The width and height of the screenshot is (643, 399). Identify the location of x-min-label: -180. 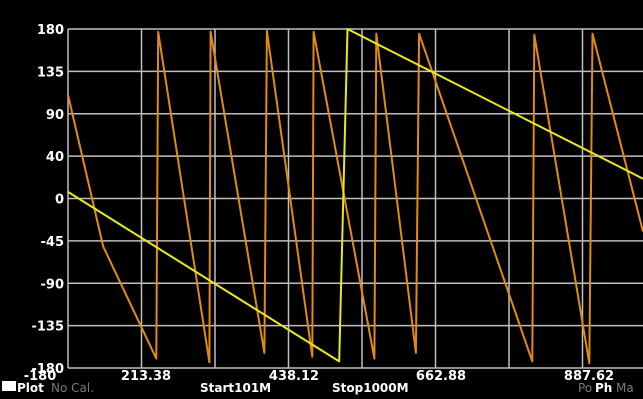
(40, 374).